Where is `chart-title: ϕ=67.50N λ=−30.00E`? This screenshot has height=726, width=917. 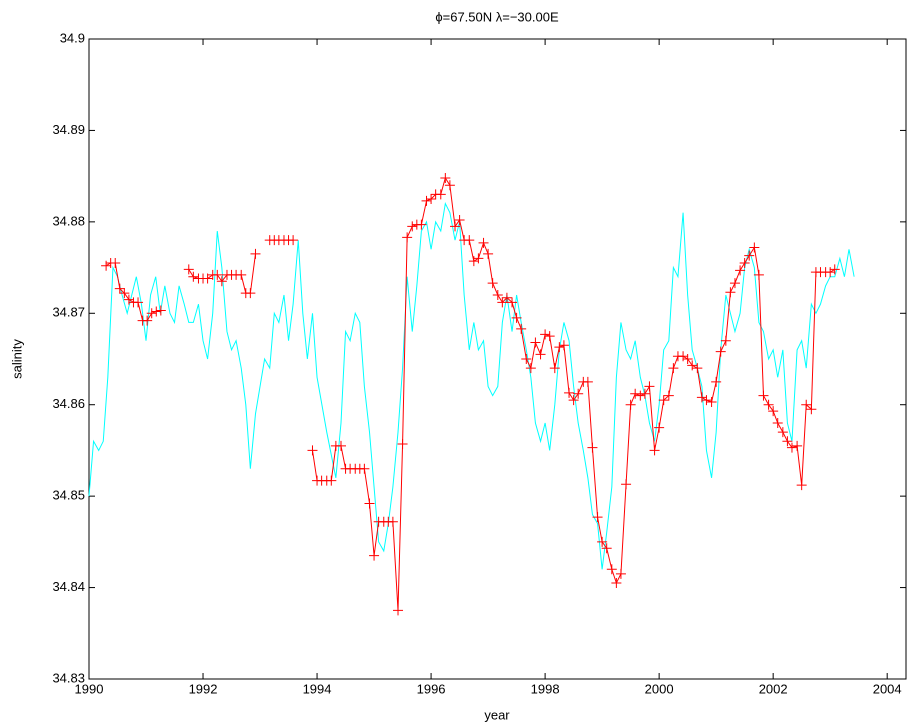
chart-title: ϕ=67.50N λ=−30.00E is located at coordinates (497, 16).